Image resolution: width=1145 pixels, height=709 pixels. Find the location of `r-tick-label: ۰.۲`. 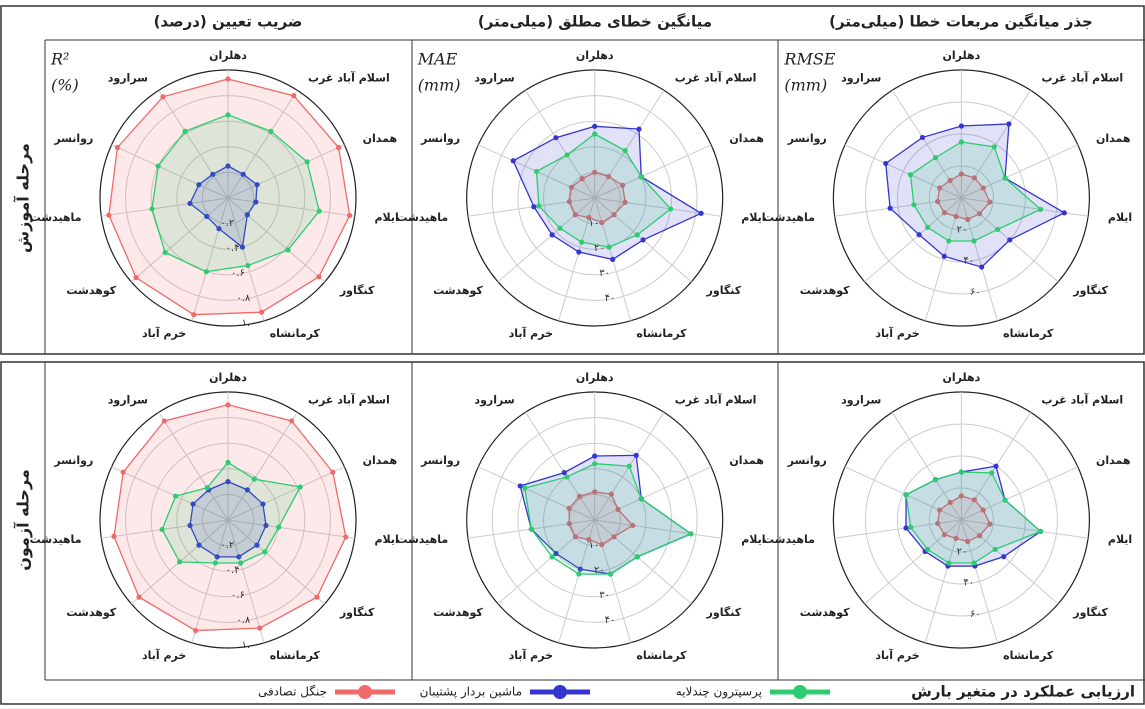

r-tick-label: ۰.۲ is located at coordinates (227, 545).